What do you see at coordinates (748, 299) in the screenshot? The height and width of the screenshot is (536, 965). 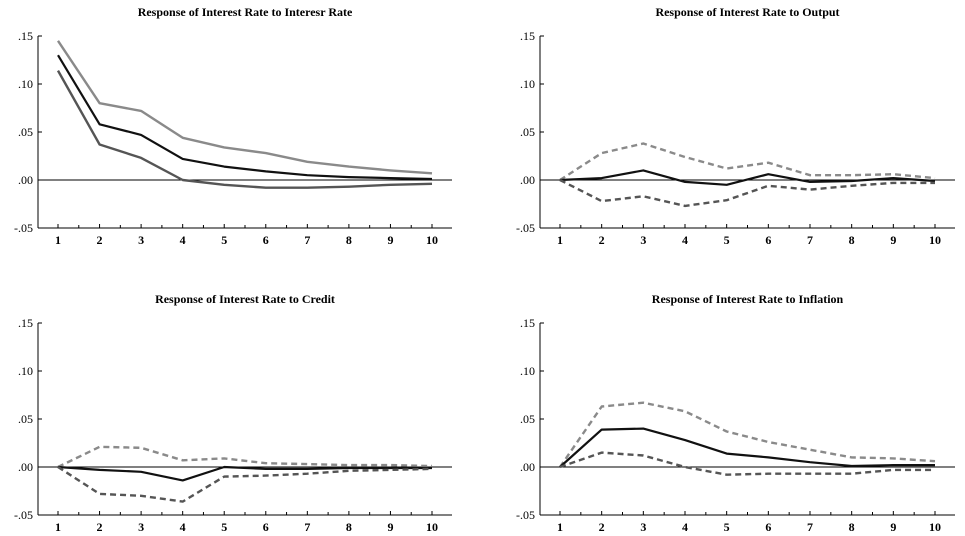 I see `chart-title: Response of Interest Rate to Inflation` at bounding box center [748, 299].